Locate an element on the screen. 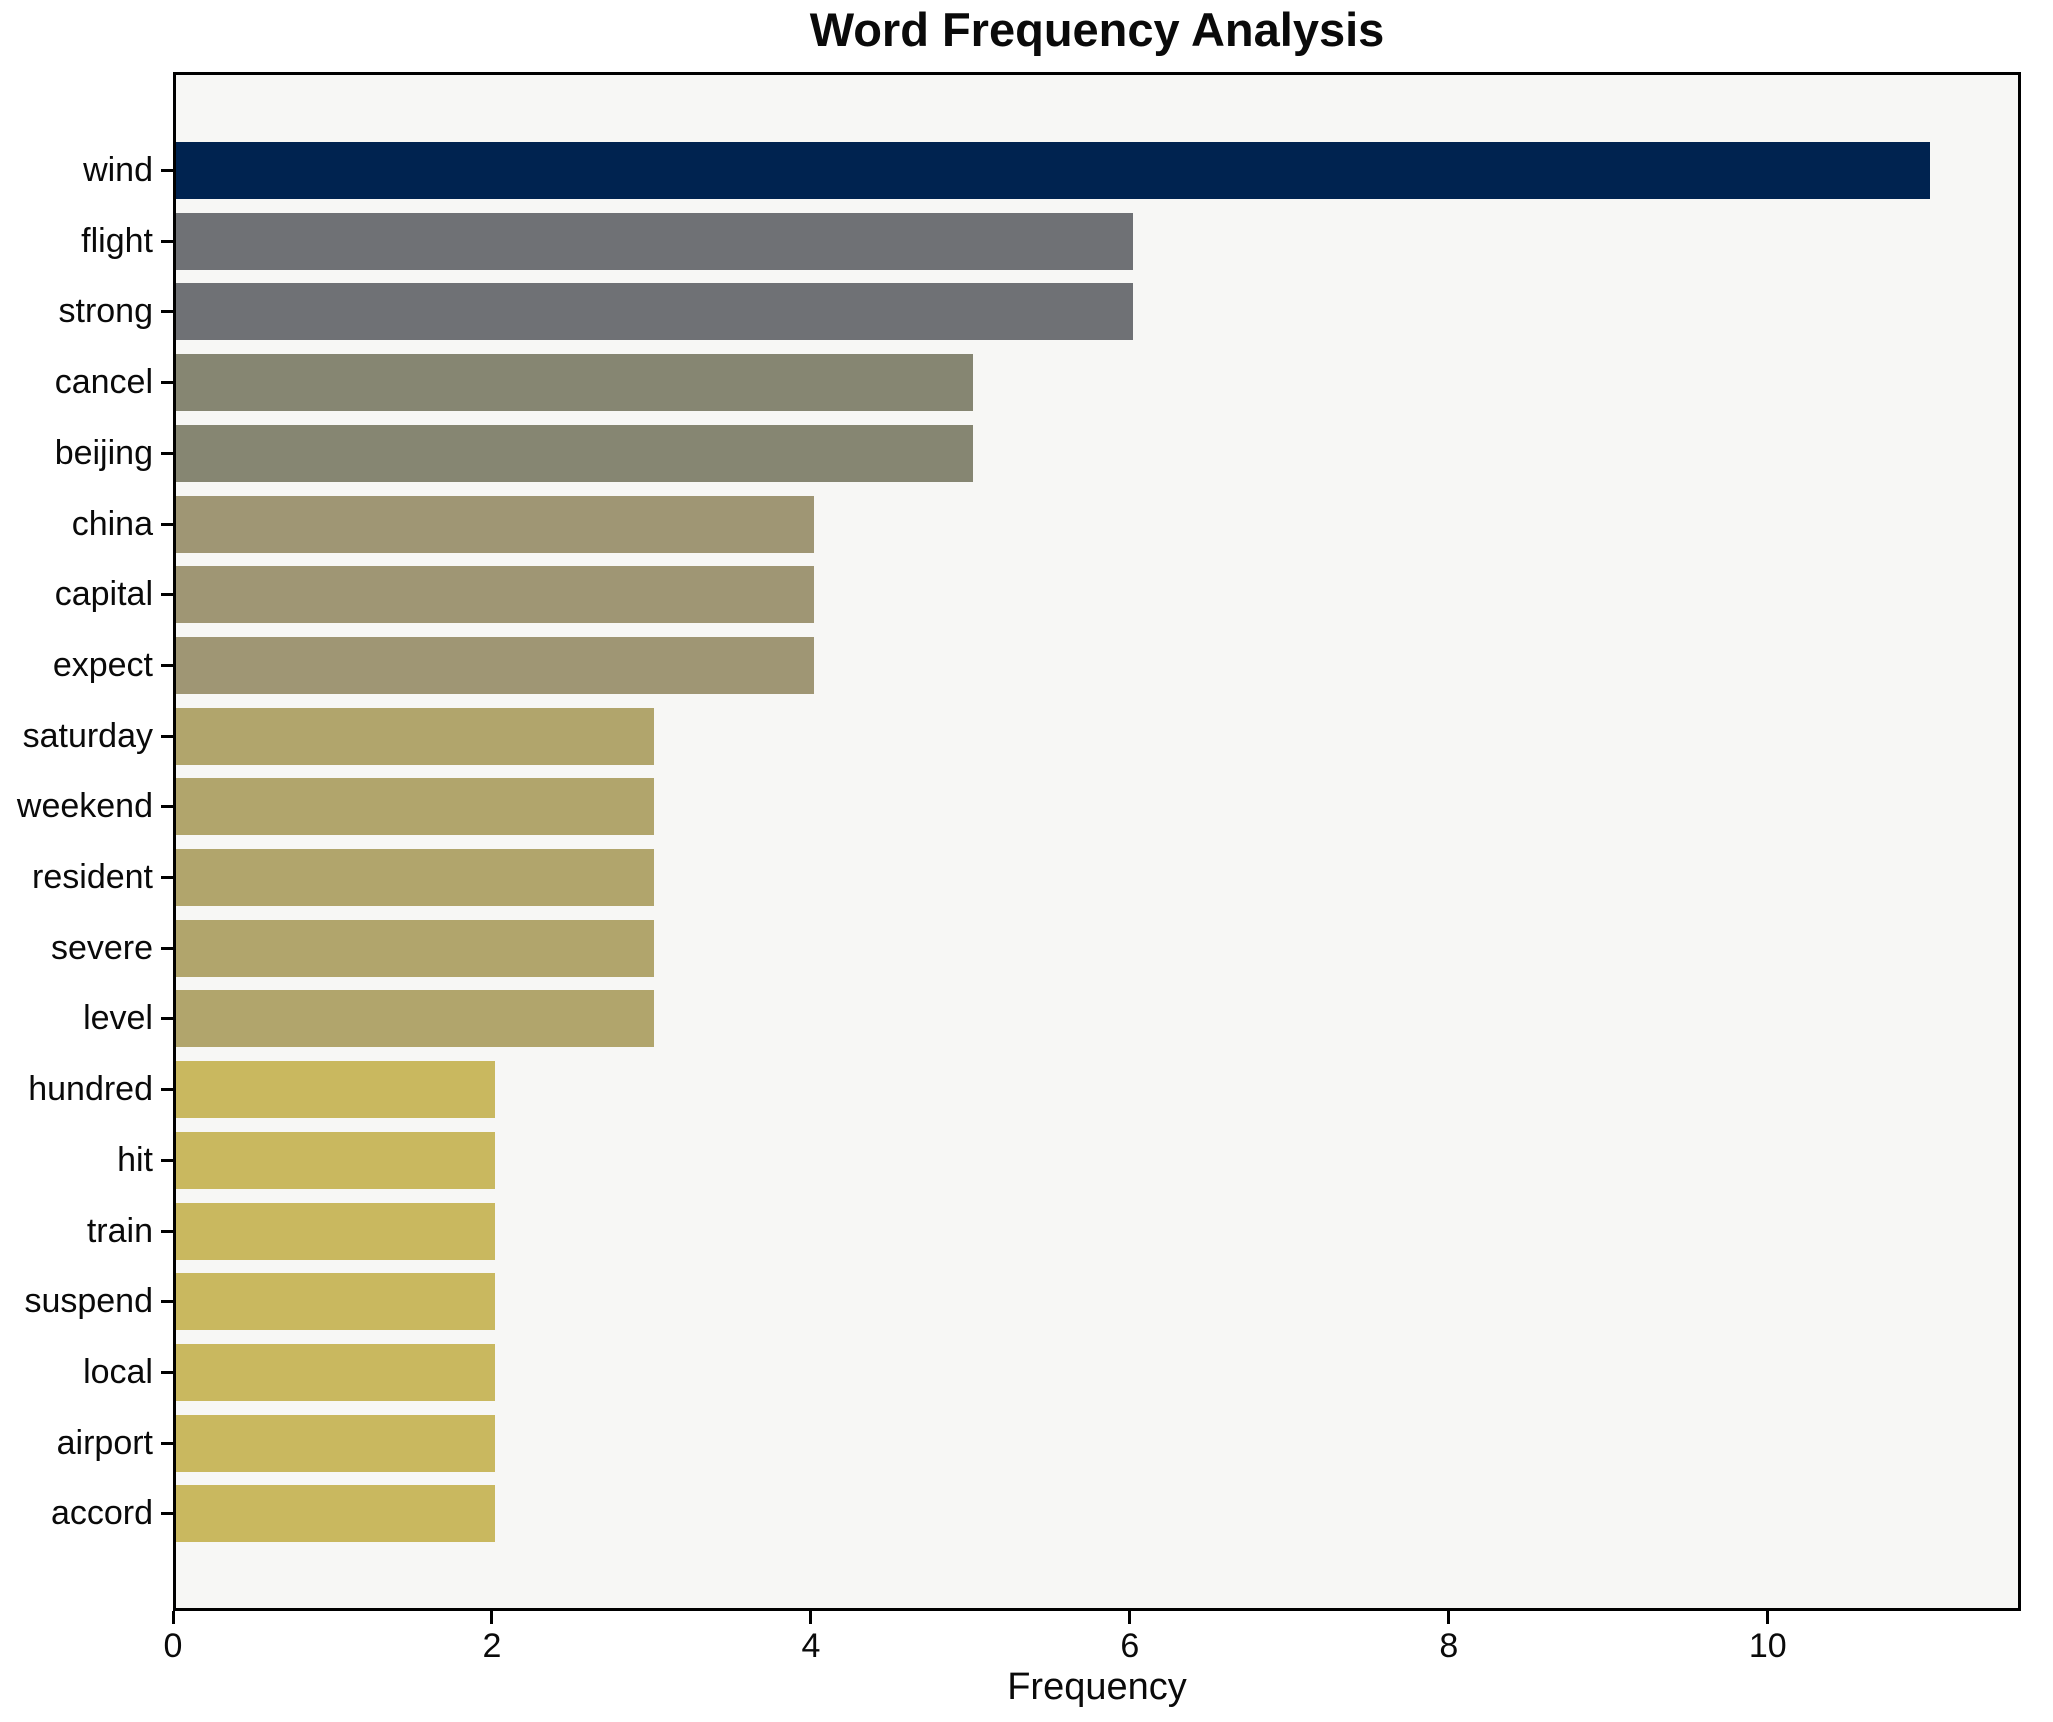  y-tick-row: weekend is located at coordinates (95, 807).